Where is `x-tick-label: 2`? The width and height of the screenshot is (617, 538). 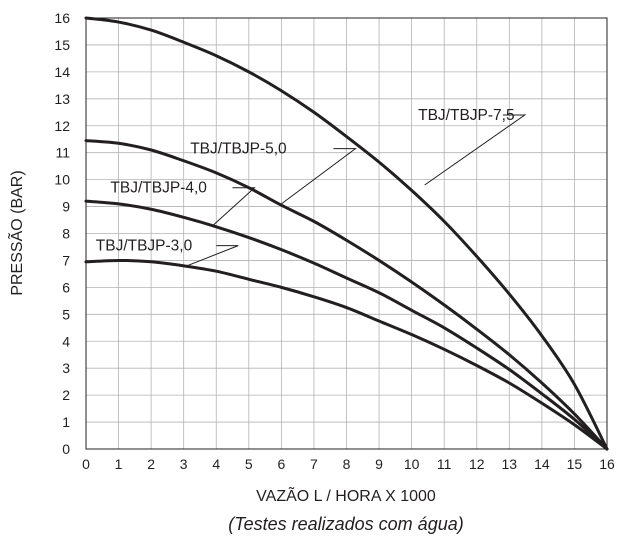
x-tick-label: 2 is located at coordinates (151, 464).